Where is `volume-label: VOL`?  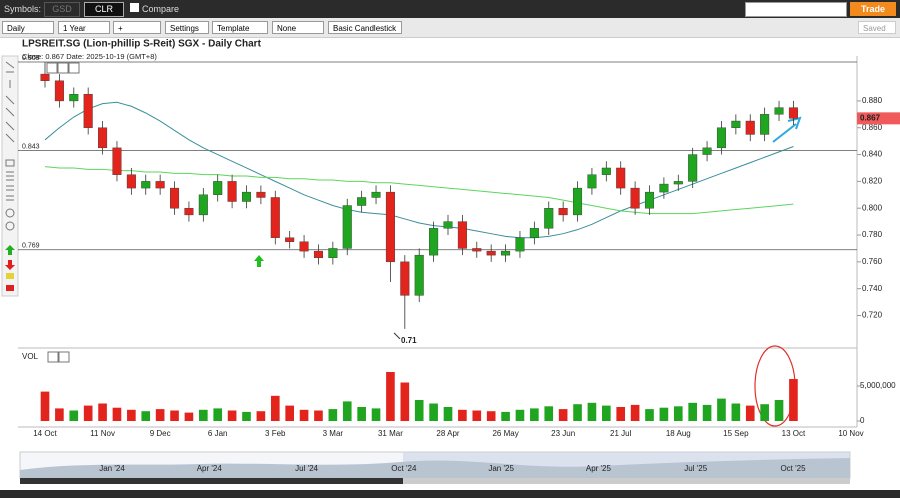
volume-label: VOL is located at coordinates (30, 356).